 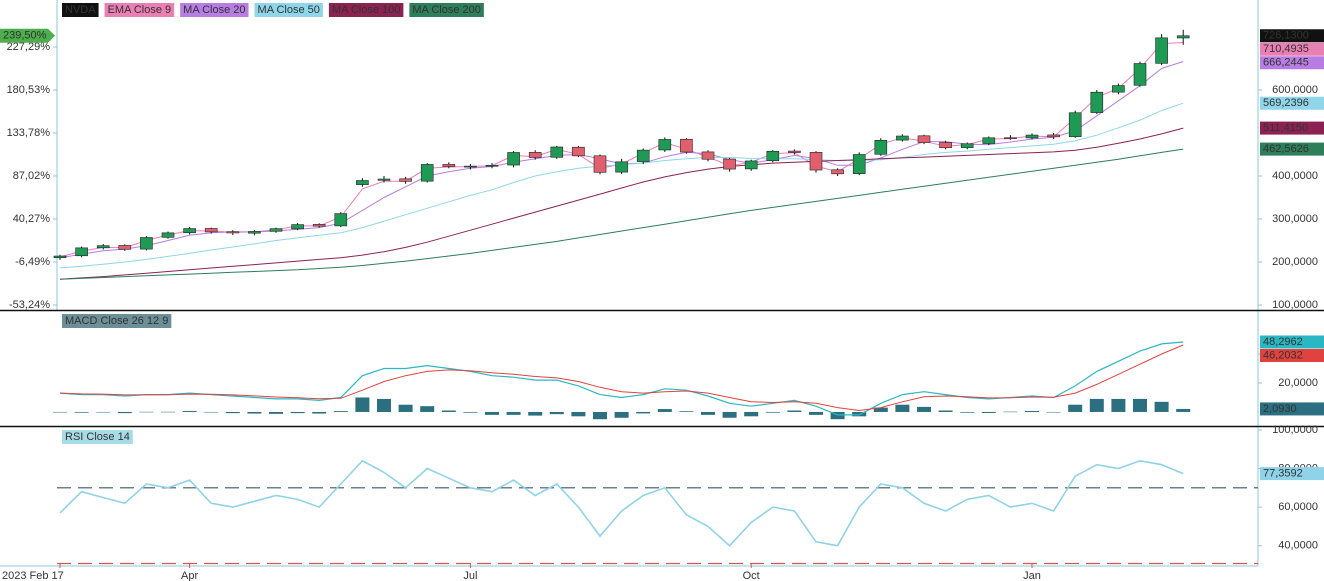 I want to click on y2-tick-label: -53,24%, so click(x=29, y=305).